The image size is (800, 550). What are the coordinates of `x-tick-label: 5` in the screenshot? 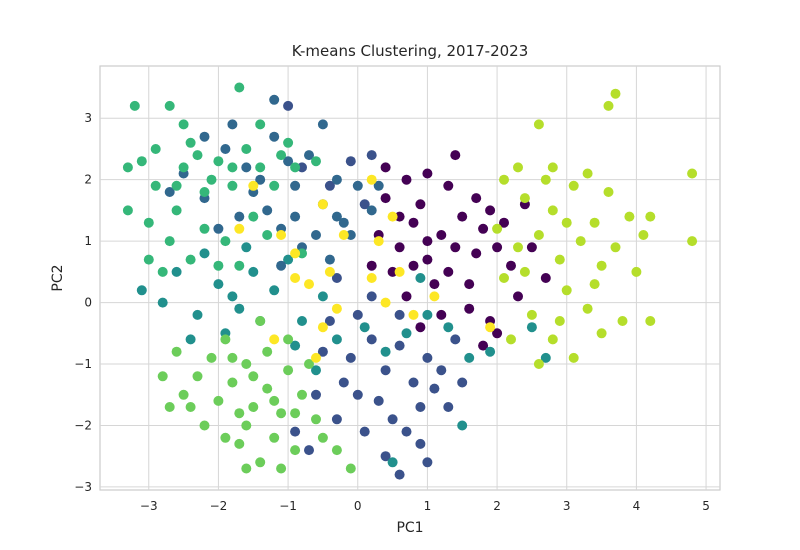 It's located at (706, 506).